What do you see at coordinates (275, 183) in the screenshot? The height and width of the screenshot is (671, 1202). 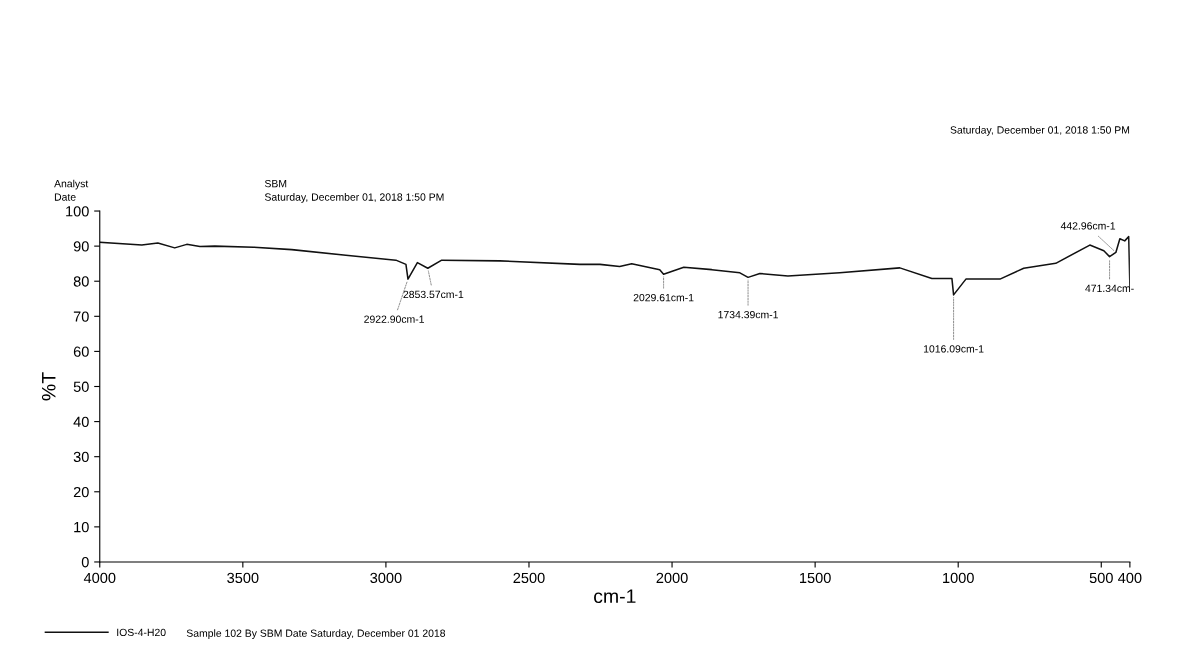 I see `text: SBM` at bounding box center [275, 183].